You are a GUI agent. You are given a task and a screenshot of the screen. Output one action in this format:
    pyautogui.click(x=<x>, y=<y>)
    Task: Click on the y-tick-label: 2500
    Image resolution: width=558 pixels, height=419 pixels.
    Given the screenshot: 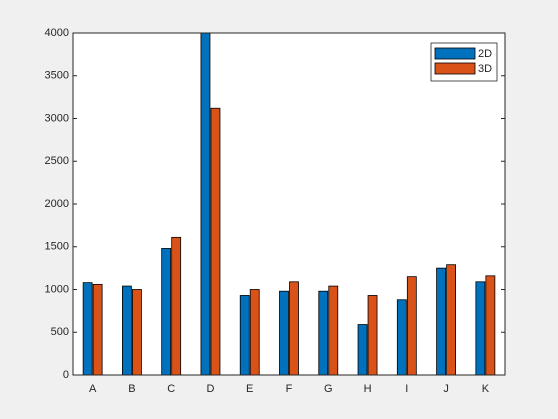 What is the action you would take?
    pyautogui.click(x=57, y=161)
    